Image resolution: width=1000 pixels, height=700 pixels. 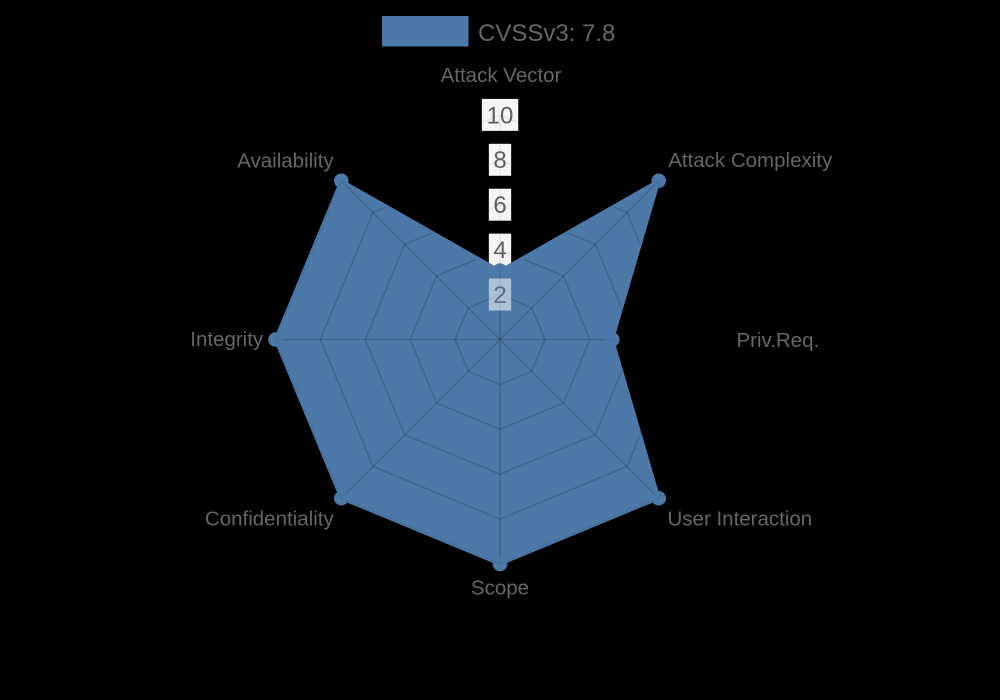 What do you see at coordinates (546, 33) in the screenshot?
I see `svg-text: CVSSv3: 7.8` at bounding box center [546, 33].